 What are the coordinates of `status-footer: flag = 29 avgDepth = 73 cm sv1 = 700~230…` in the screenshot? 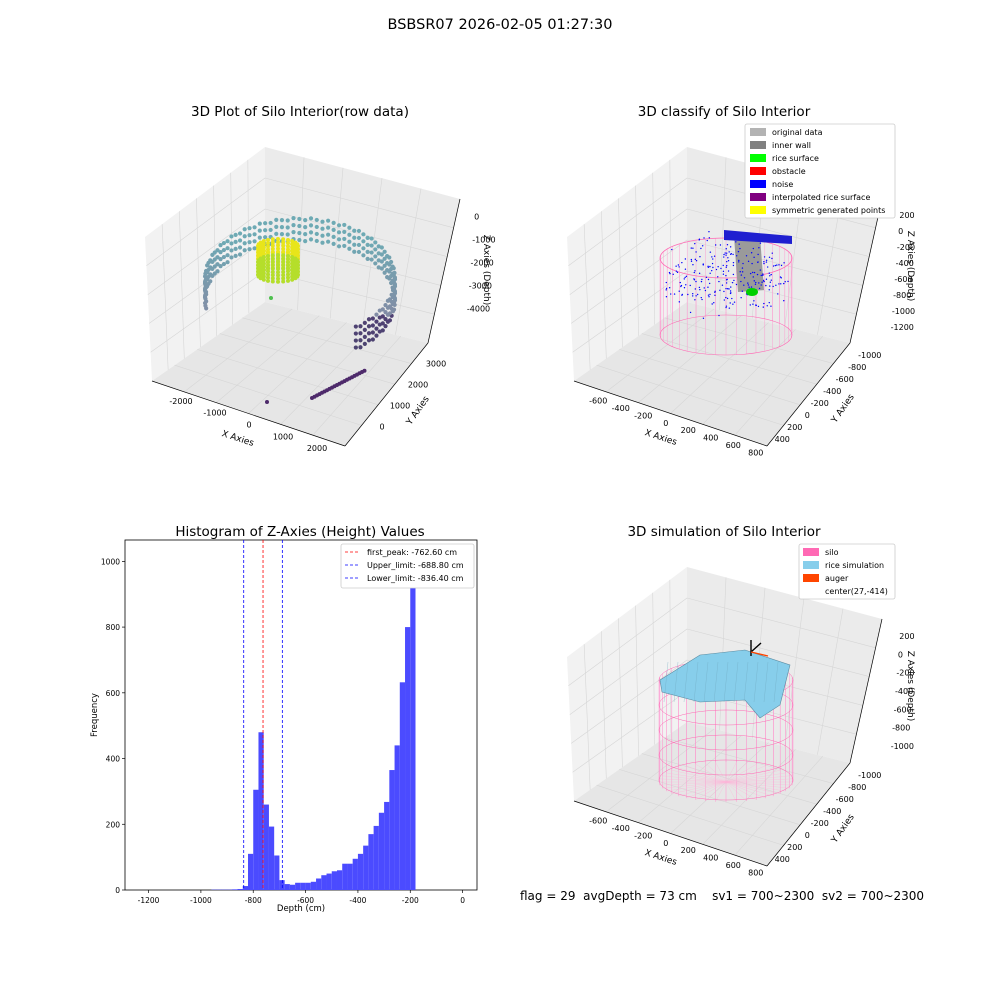 It's located at (722, 896).